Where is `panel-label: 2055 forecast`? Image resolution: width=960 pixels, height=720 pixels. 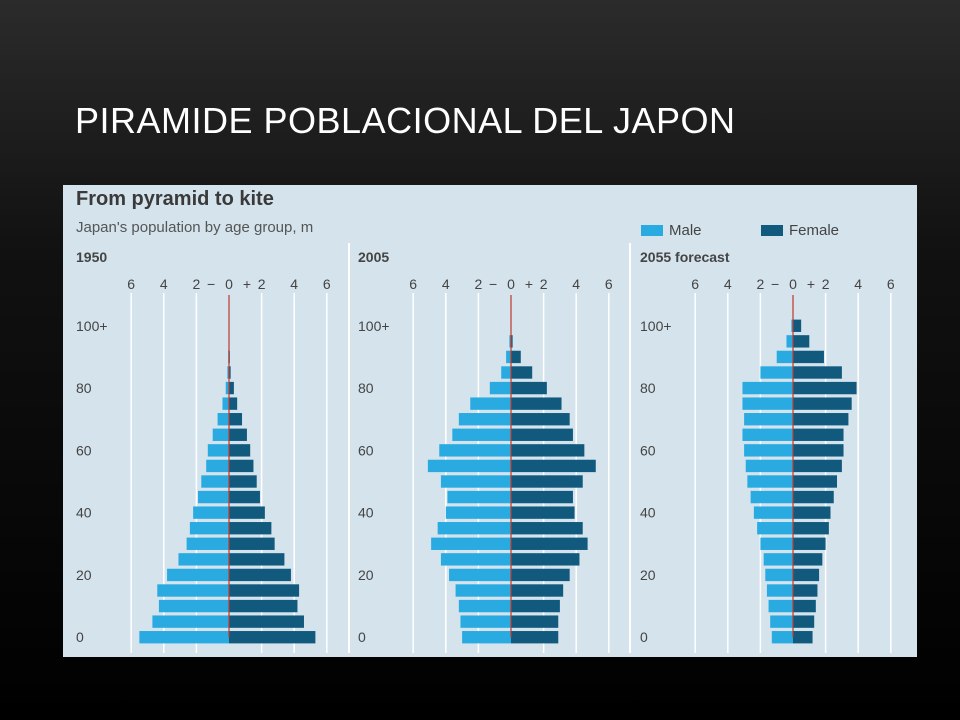
panel-label: 2055 forecast is located at coordinates (685, 257).